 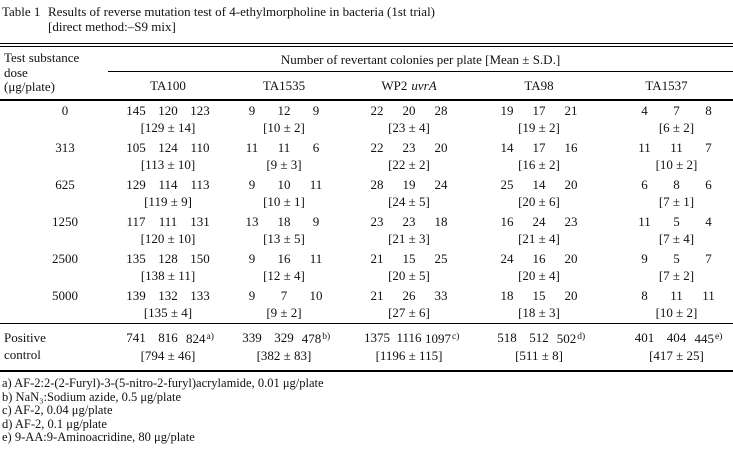 What do you see at coordinates (284, 164) in the screenshot?
I see `mean-sd: [9 ± 3]` at bounding box center [284, 164].